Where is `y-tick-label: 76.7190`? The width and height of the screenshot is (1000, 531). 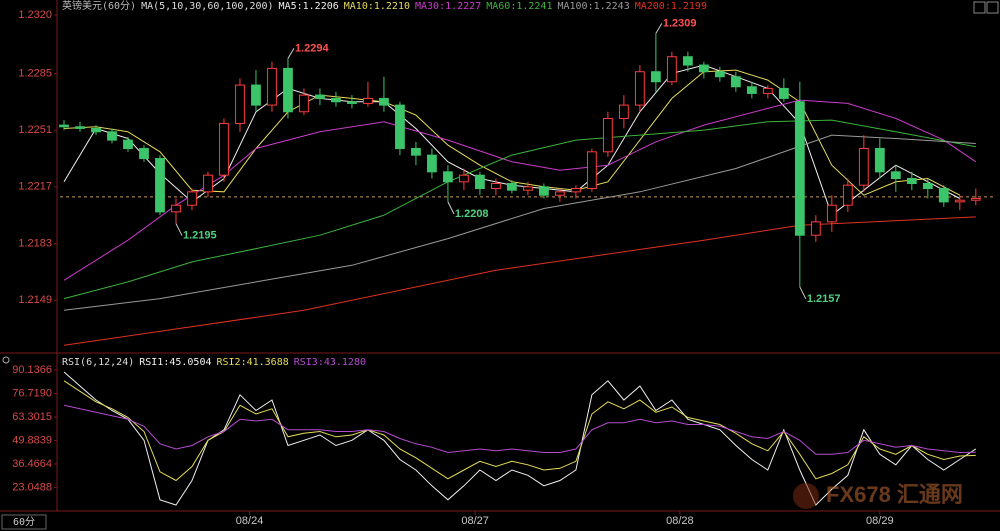 y-tick-label: 76.7190 is located at coordinates (32, 393).